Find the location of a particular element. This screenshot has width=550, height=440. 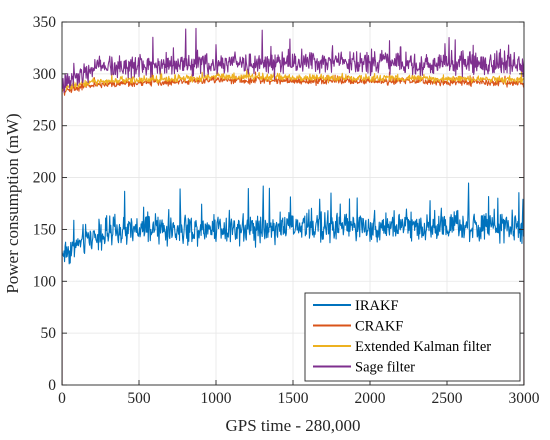

x-axis-label: GPS time - 280,000 is located at coordinates (292, 425).